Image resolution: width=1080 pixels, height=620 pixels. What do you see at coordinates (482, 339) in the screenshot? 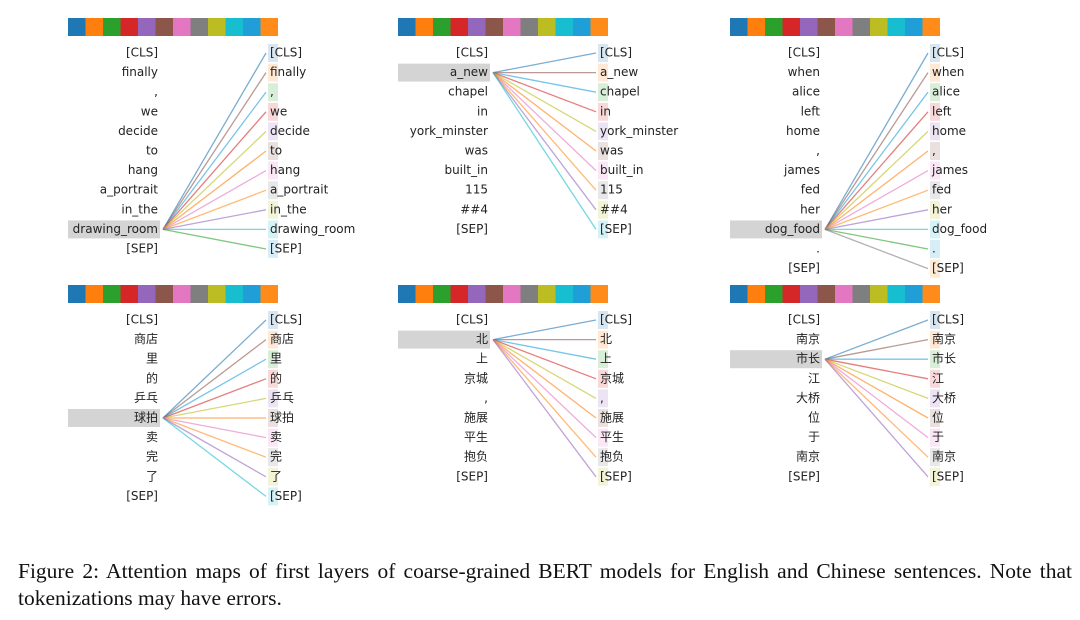
I see `left-token: 北` at bounding box center [482, 339].